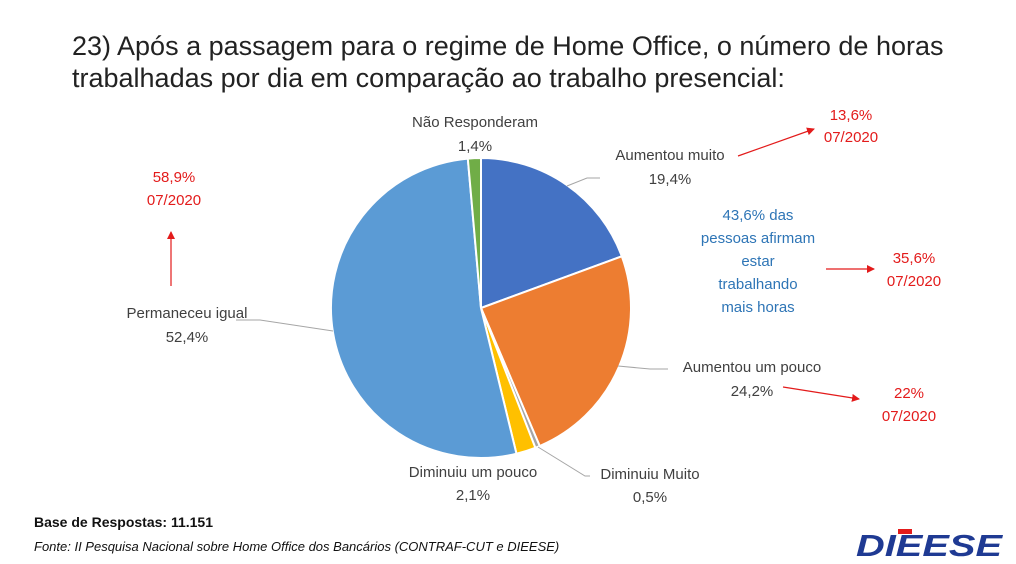  I want to click on dieese-logo: DIEESE, so click(930, 544).